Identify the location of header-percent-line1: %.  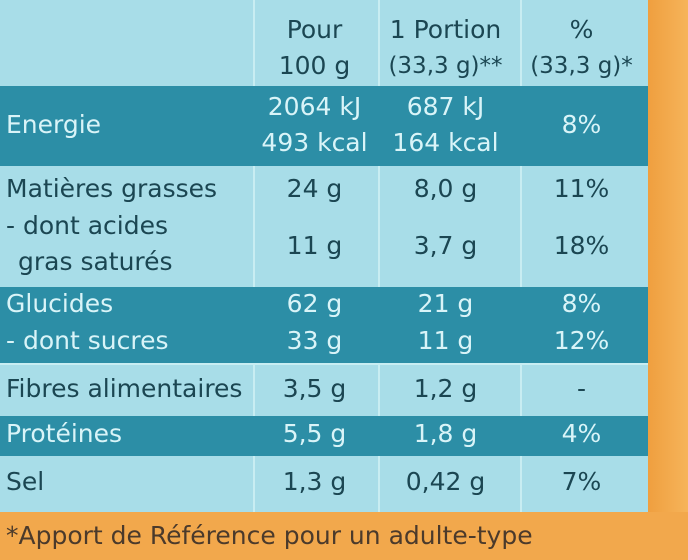
(581, 29).